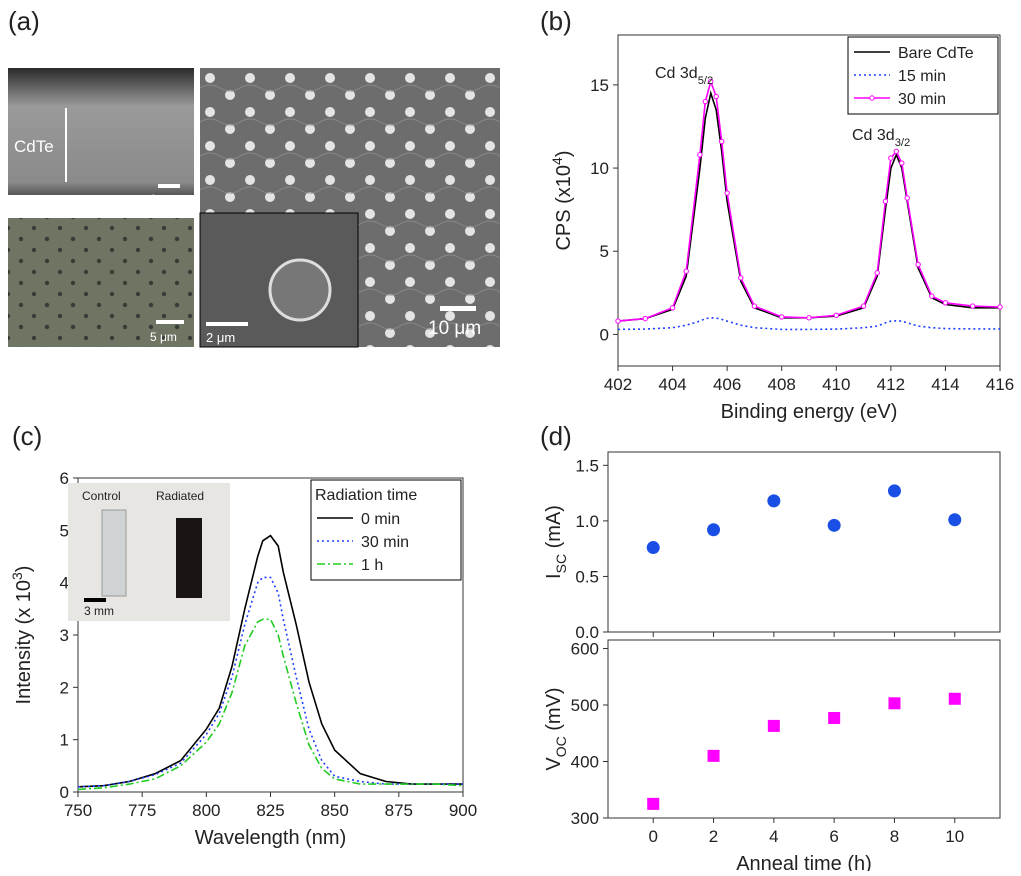 The width and height of the screenshot is (1021, 876). Describe the element at coordinates (64, 687) in the screenshot. I see `y-tick-label: 2` at that location.